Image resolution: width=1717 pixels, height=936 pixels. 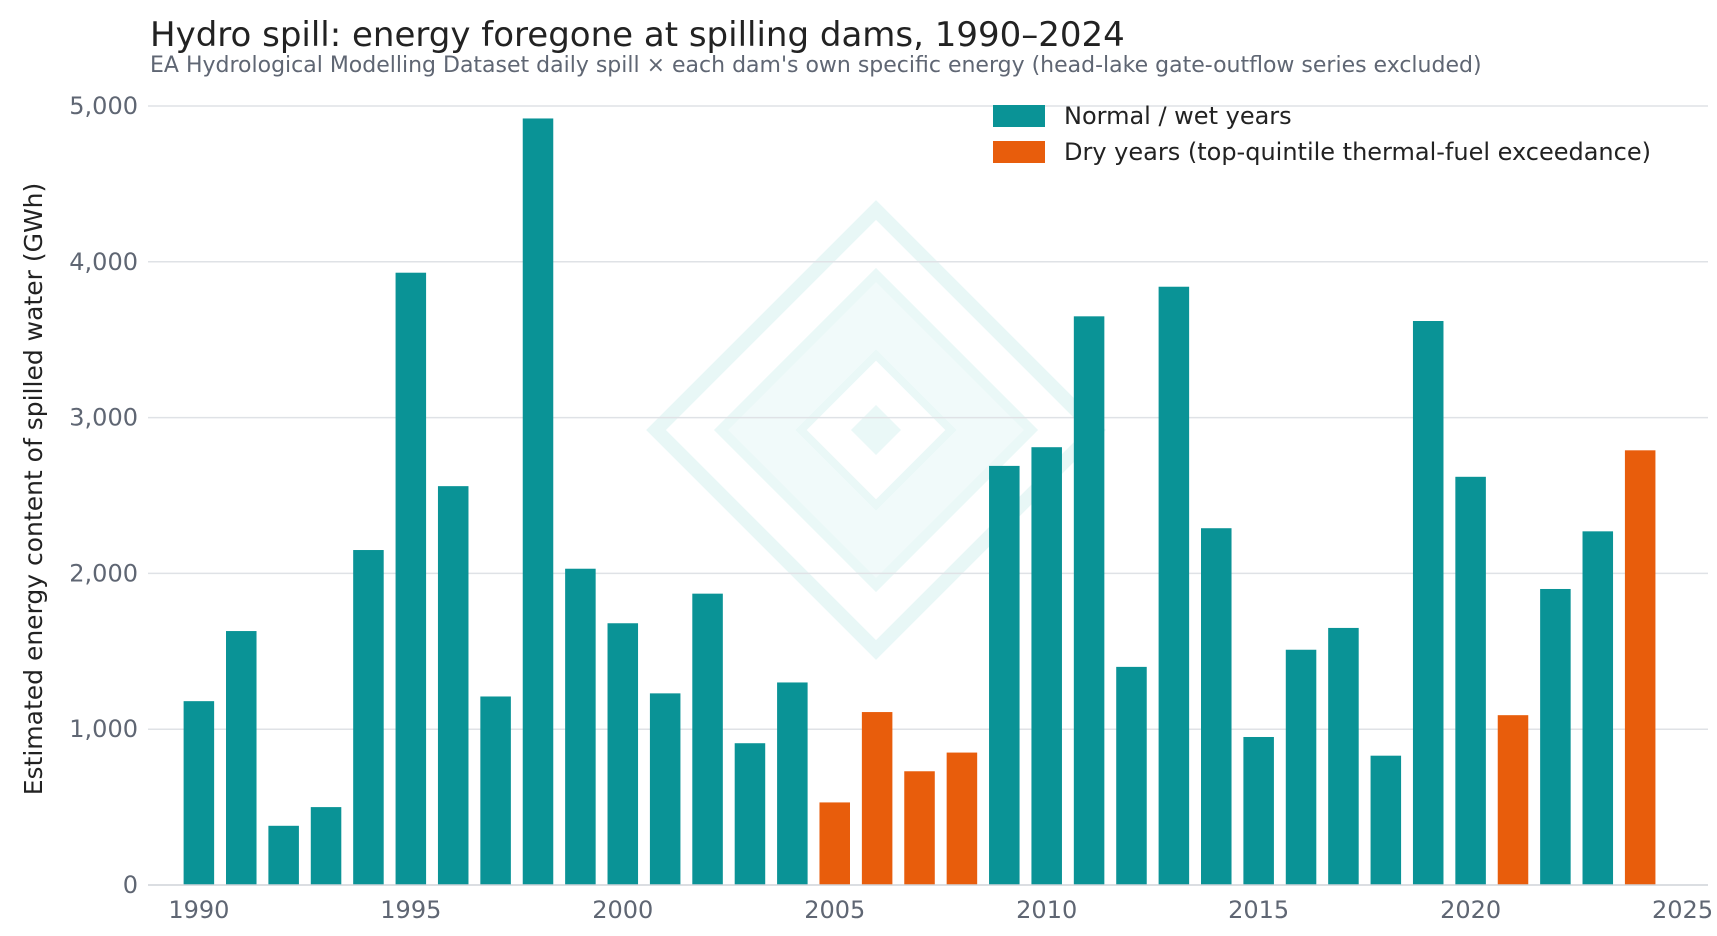 What do you see at coordinates (665, 789) in the screenshot?
I see `bar-2001` at bounding box center [665, 789].